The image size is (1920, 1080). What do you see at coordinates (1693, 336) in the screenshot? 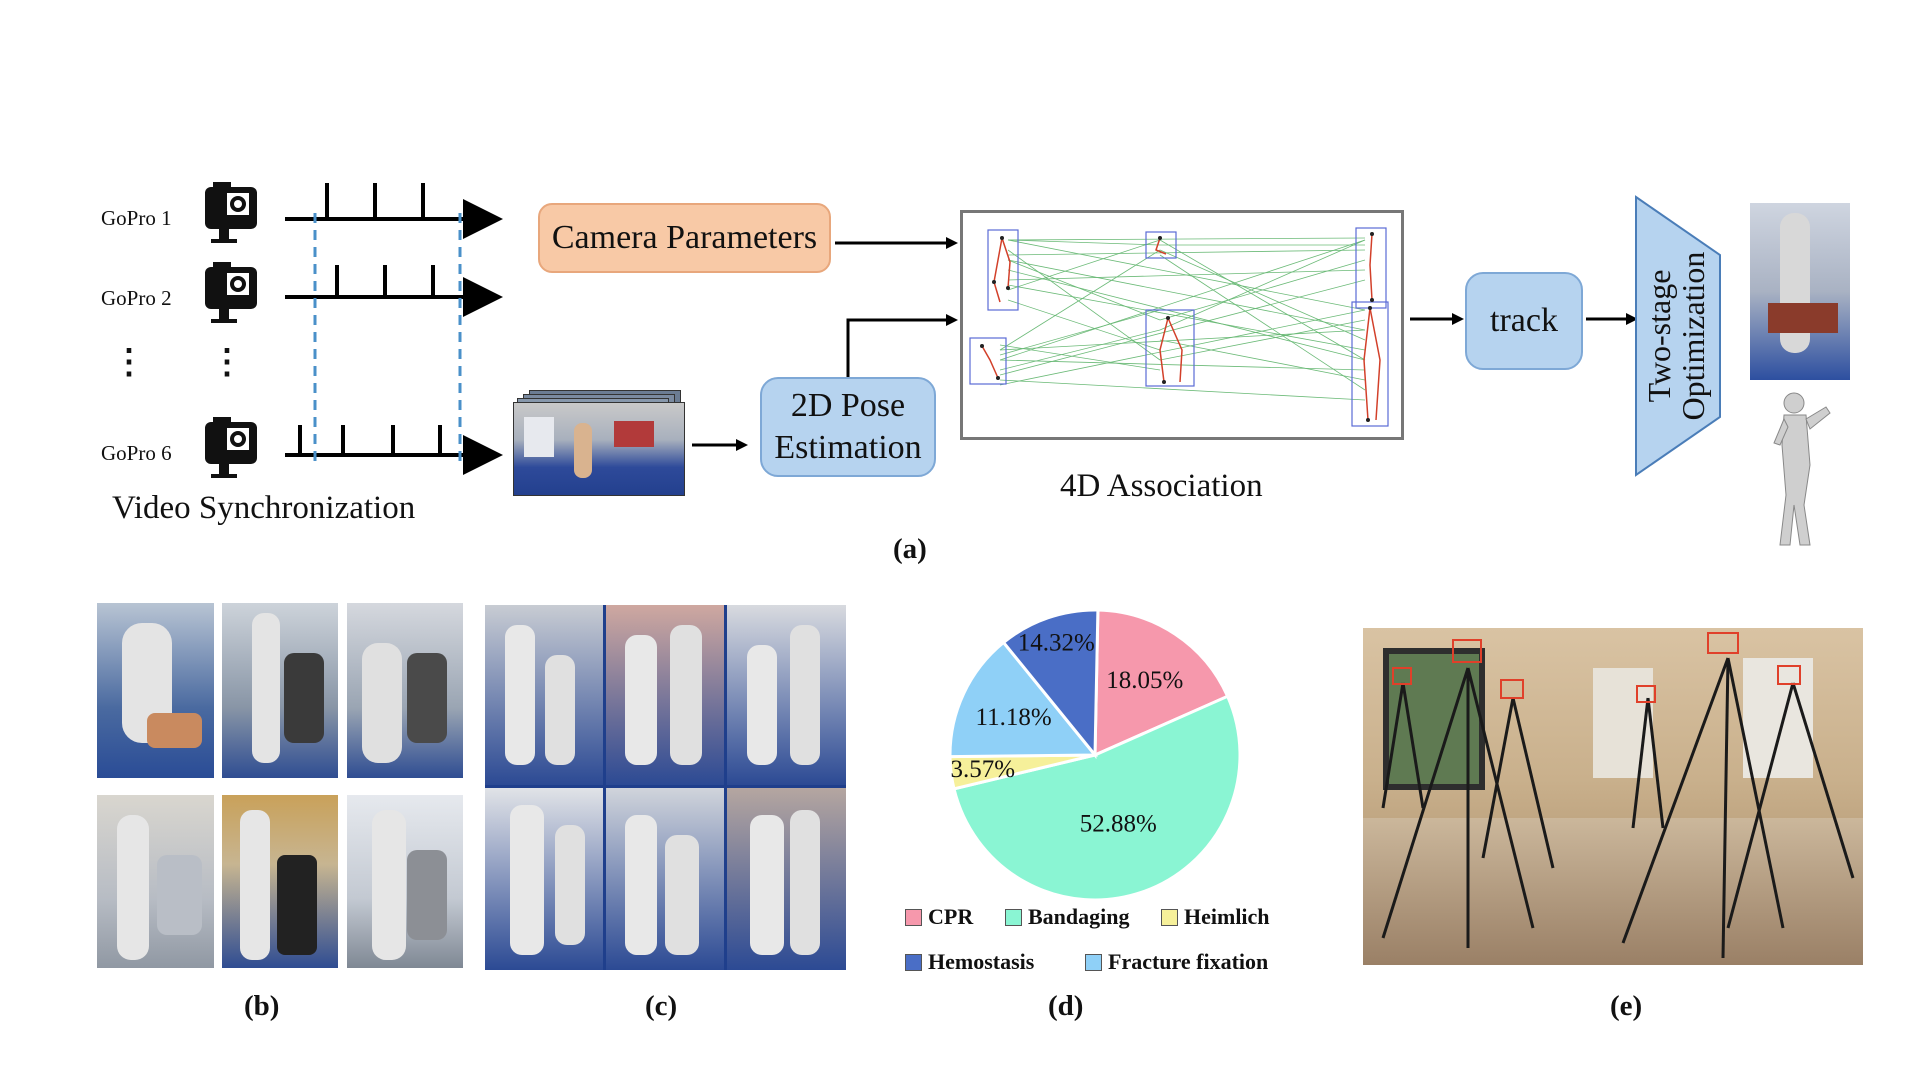
I see `opt-line-2: Optimization` at bounding box center [1693, 336].